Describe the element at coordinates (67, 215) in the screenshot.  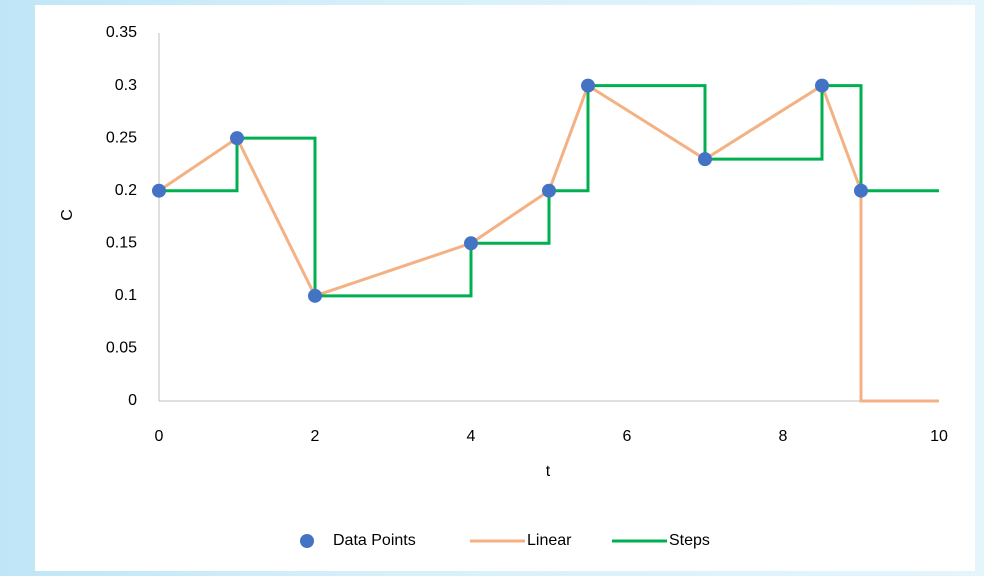
I see `y-axis-title: C` at that location.